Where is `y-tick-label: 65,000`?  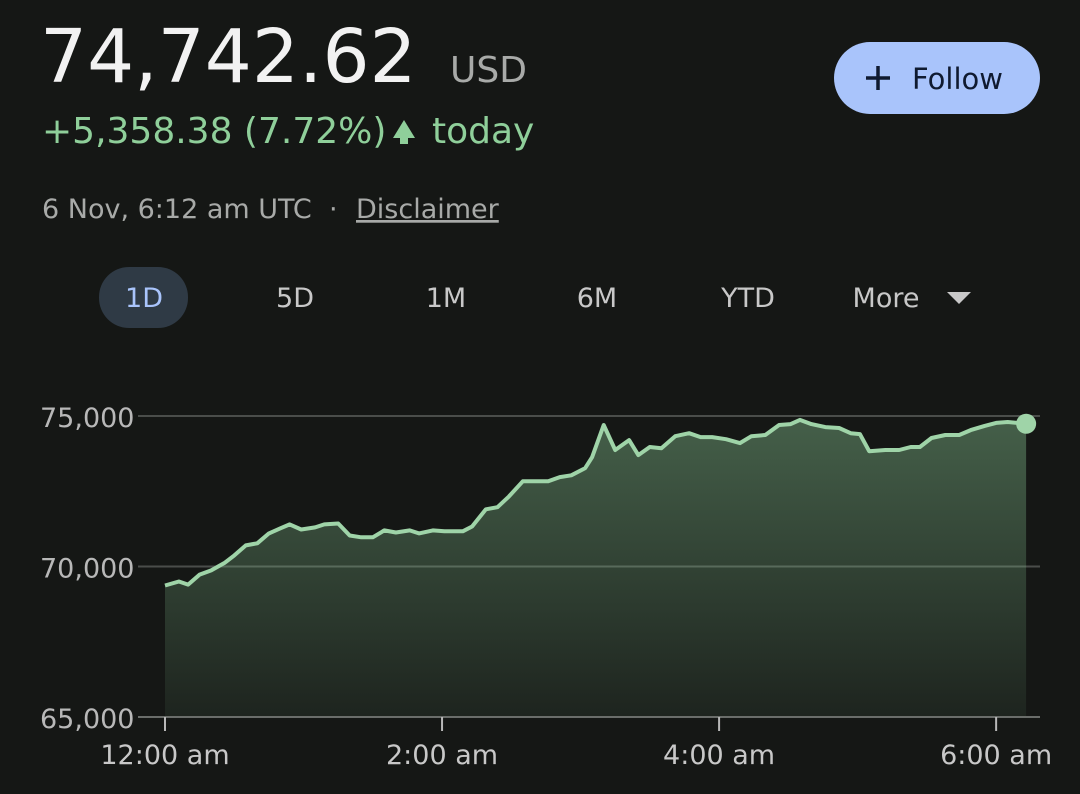
y-tick-label: 65,000 is located at coordinates (87, 719).